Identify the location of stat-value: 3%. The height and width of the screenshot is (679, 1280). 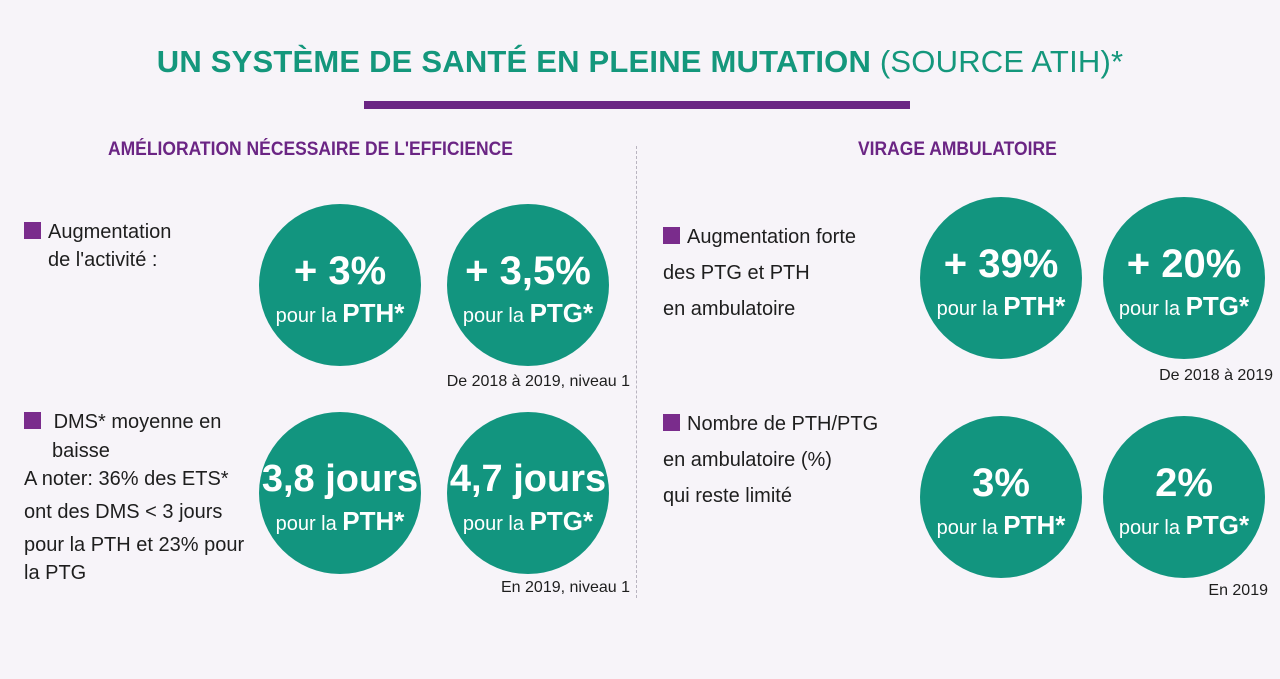
(1001, 483).